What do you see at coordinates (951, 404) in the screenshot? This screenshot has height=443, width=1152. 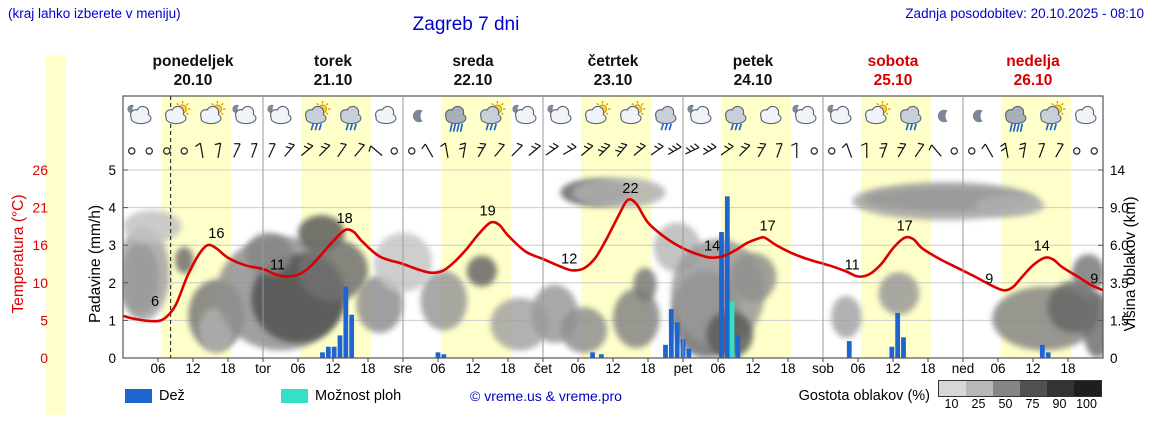 I see `density-tick-label: 10` at bounding box center [951, 404].